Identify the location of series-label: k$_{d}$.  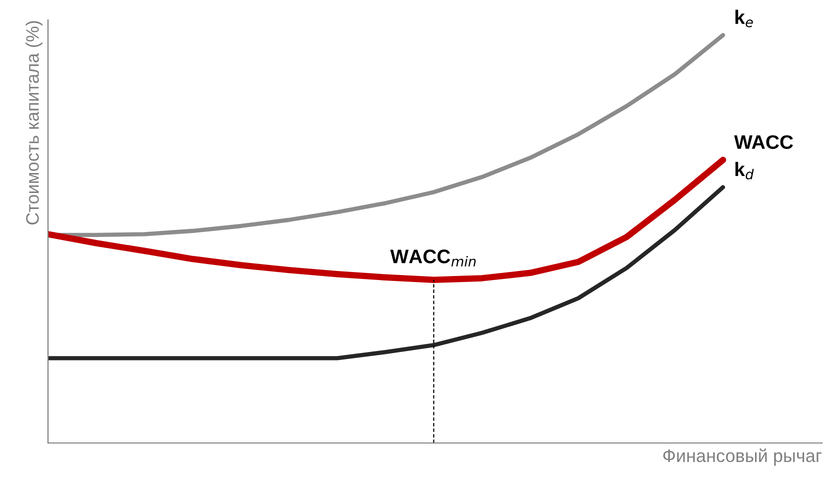
(744, 171).